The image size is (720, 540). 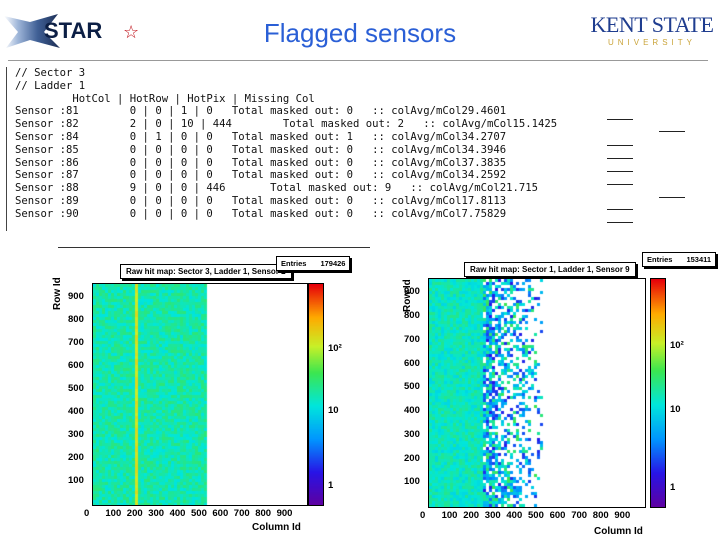 What do you see at coordinates (214, 247) in the screenshot?
I see `code-separator` at bounding box center [214, 247].